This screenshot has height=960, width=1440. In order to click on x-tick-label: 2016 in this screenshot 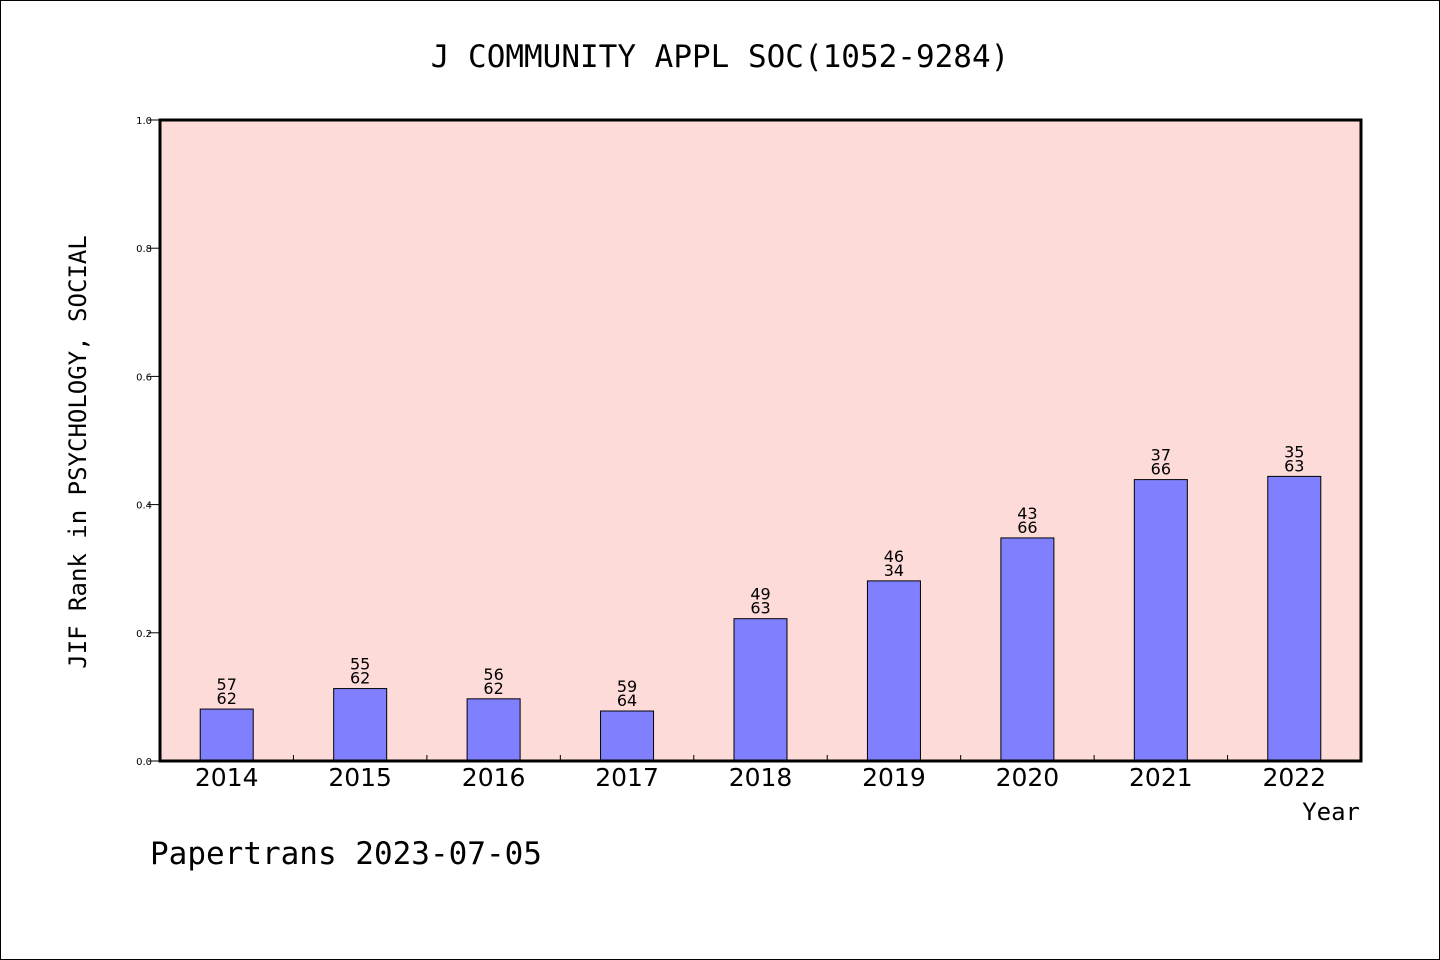, I will do `click(494, 777)`.